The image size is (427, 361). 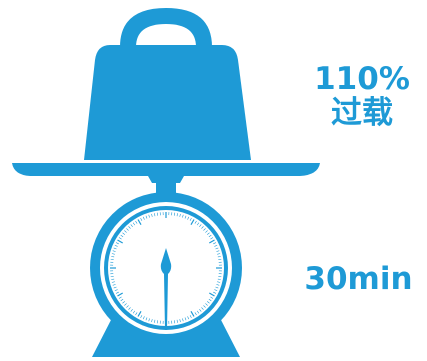 What do you see at coordinates (166, 268) in the screenshot?
I see `dial-pivot` at bounding box center [166, 268].